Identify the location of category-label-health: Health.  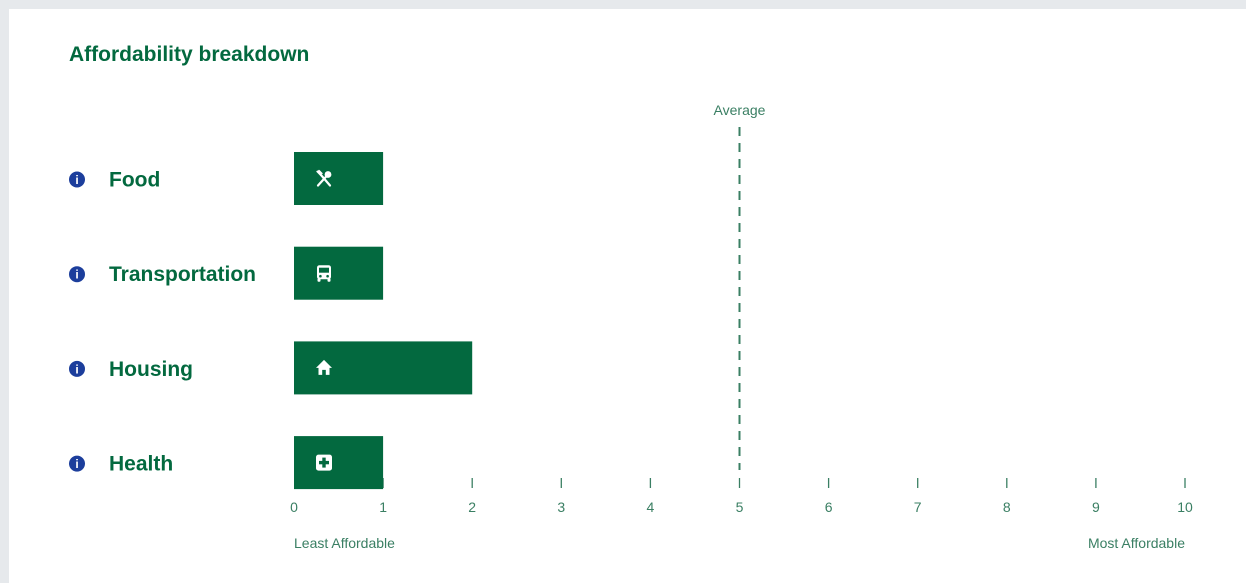
(141, 464).